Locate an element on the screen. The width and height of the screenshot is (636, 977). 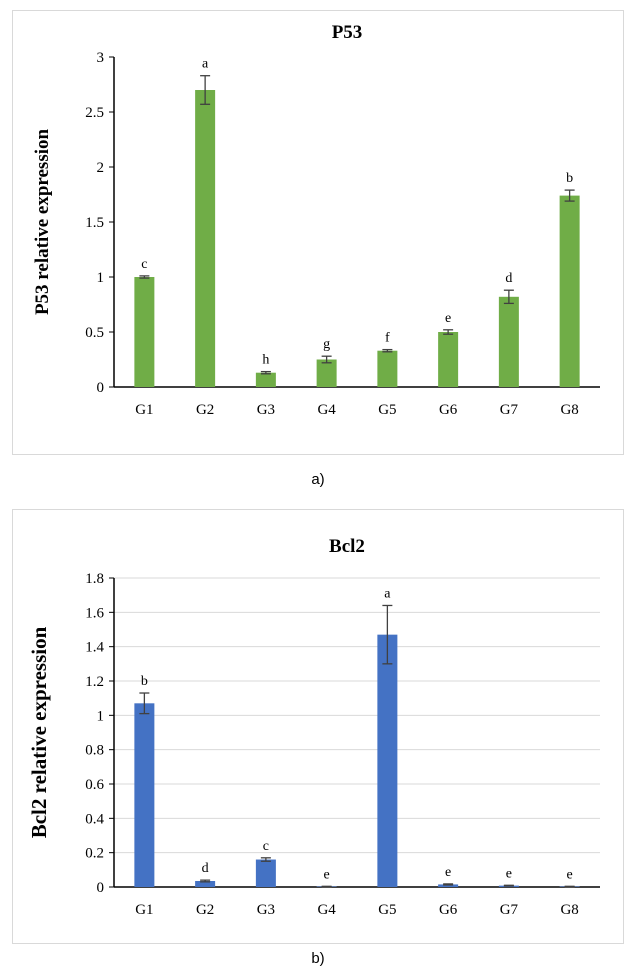
significance-letter: g is located at coordinates (326, 344).